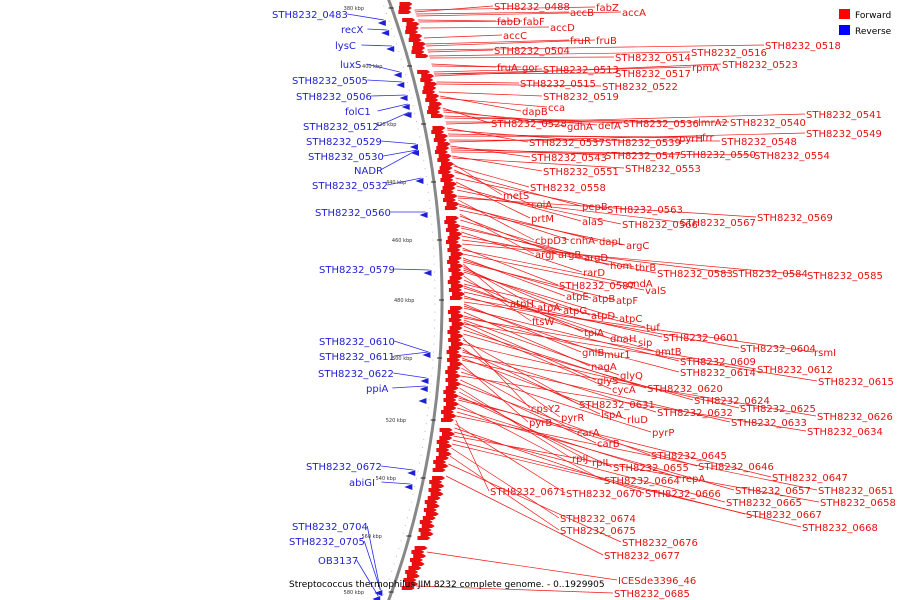 This screenshot has height=600, width=900. Describe the element at coordinates (643, 156) in the screenshot. I see `forward-gene-label: STH8232_0547` at that location.